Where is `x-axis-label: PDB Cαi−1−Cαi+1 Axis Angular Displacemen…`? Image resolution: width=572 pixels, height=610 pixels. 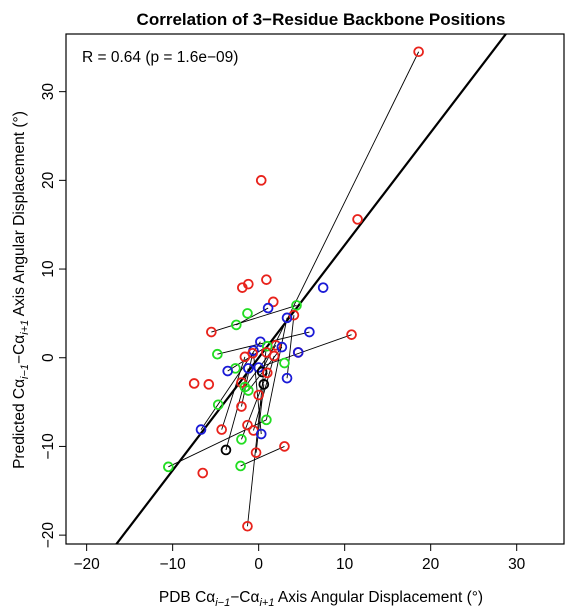 x-axis-label: PDB Cαi−1−Cαi+1 Axis Angular Displacemen… is located at coordinates (321, 599).